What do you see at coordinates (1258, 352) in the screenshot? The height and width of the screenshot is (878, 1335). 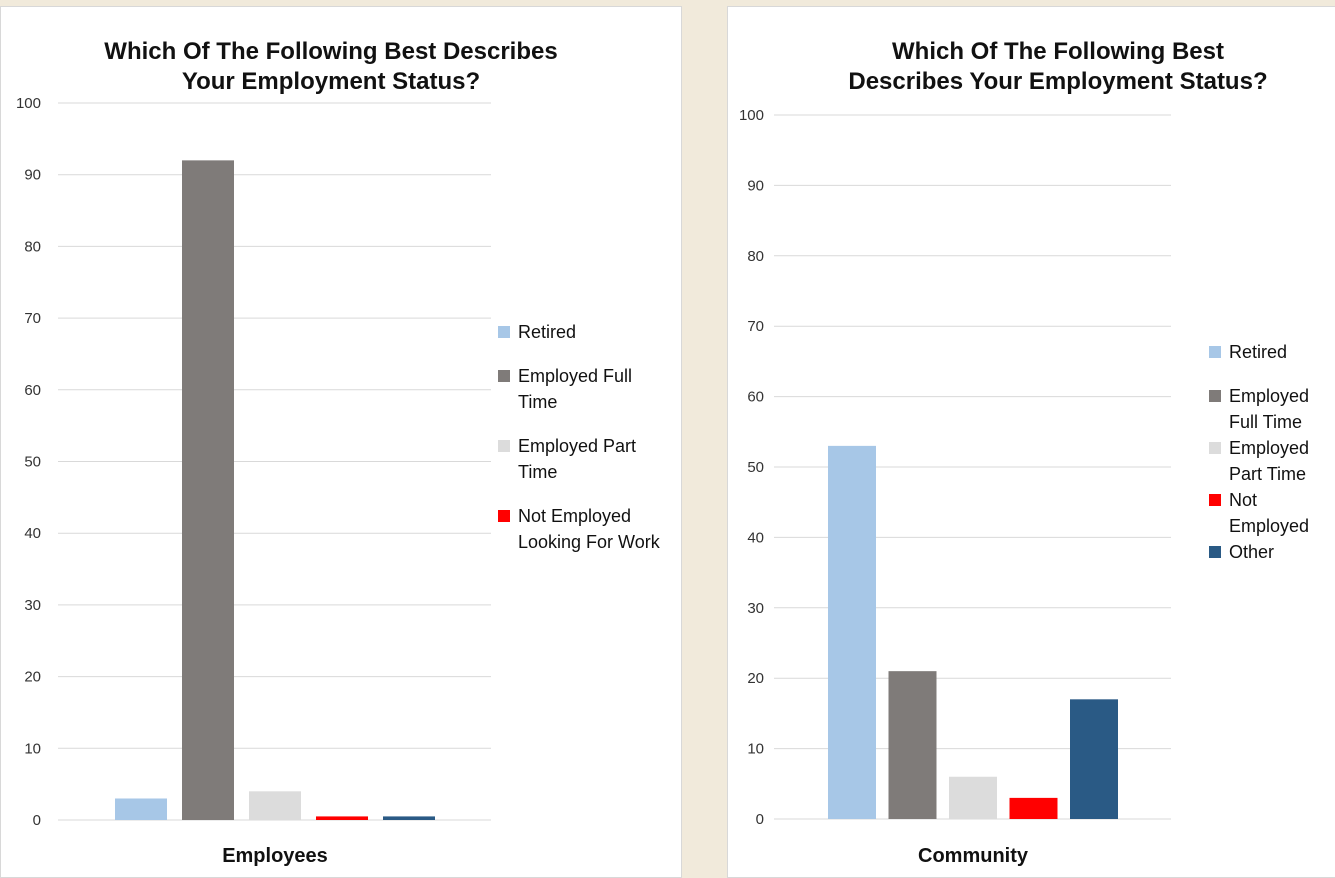 I see `community-legend-label: Retired` at bounding box center [1258, 352].